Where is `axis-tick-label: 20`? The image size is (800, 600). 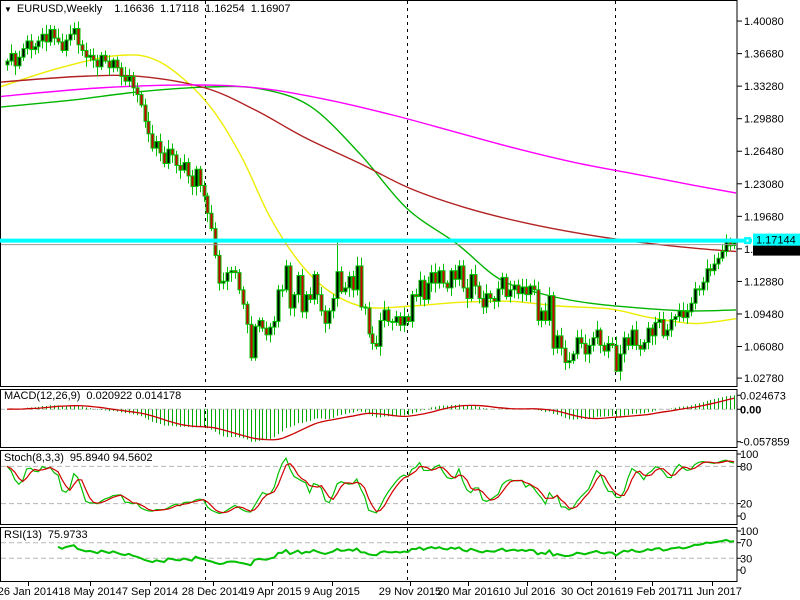
axis-tick-label: 20 is located at coordinates (746, 505).